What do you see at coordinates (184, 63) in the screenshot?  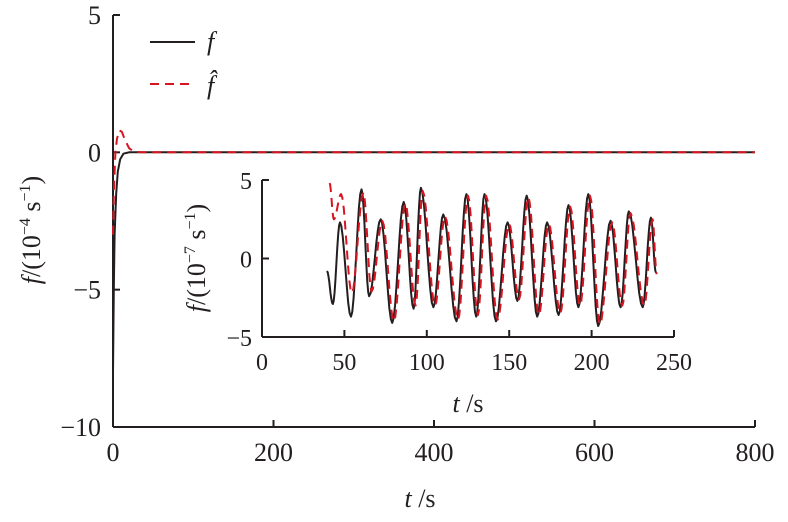 I see `legend: f f̂` at bounding box center [184, 63].